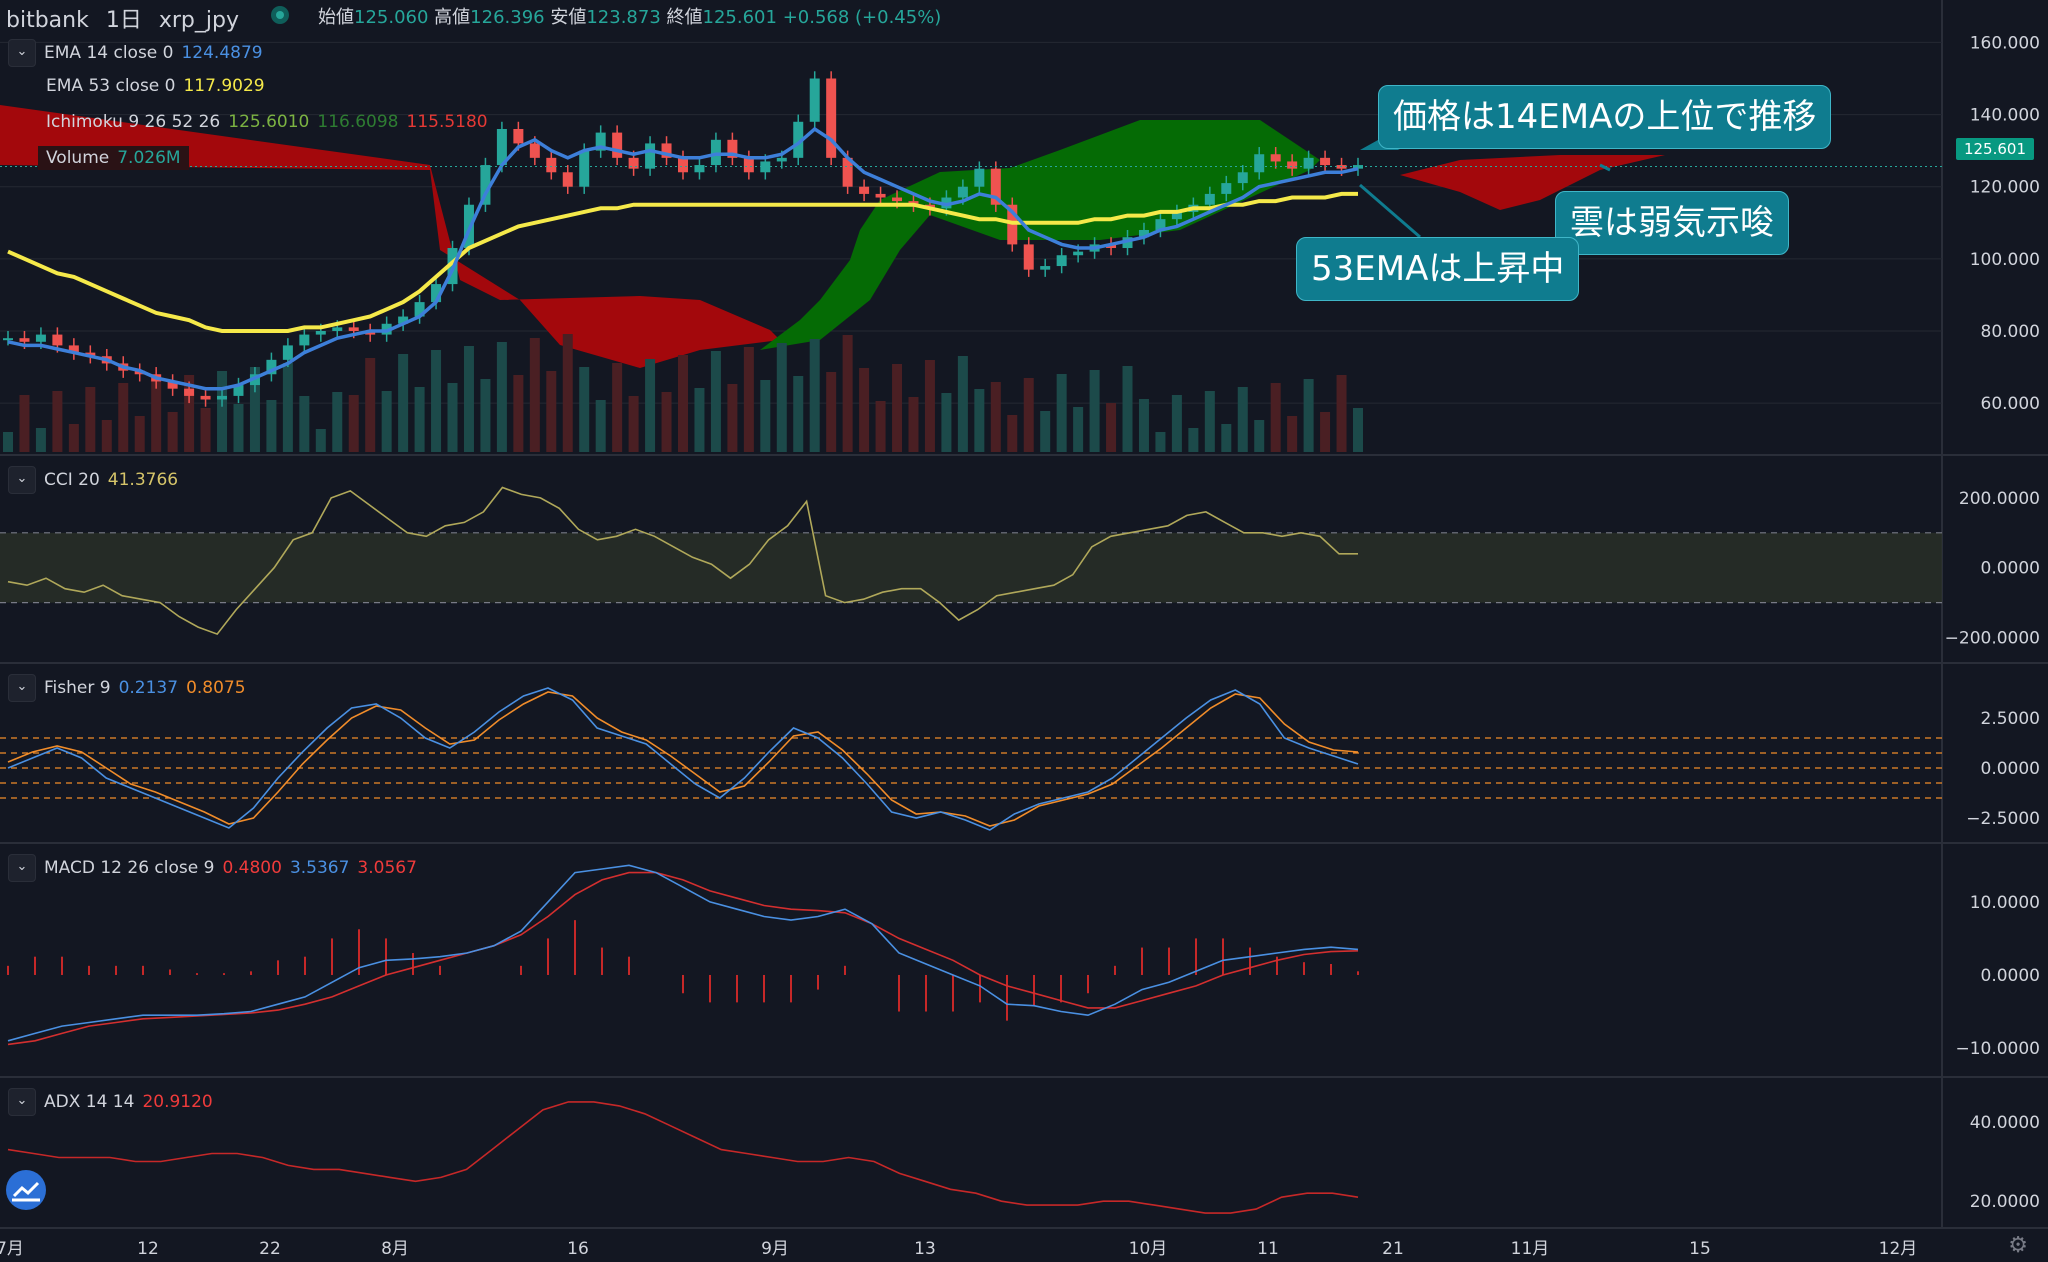 Image resolution: width=2048 pixels, height=1262 pixels. I want to click on price-axis-tick: 160.000, so click(2005, 43).